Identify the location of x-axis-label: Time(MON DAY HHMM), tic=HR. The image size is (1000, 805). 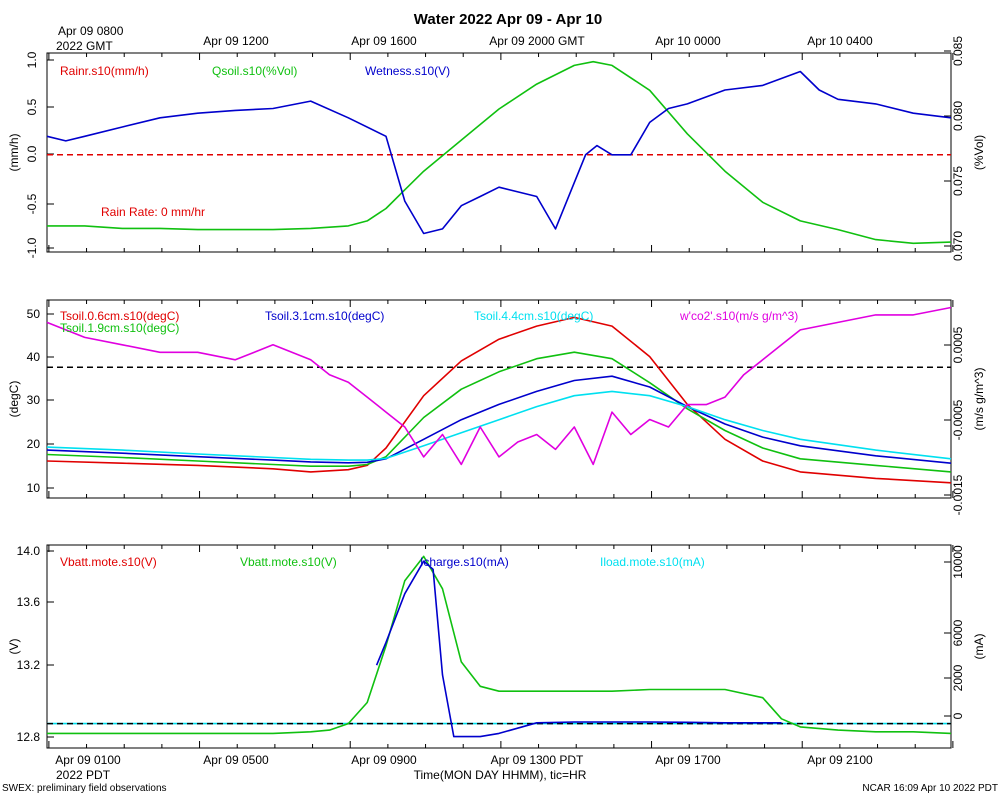
(500, 775).